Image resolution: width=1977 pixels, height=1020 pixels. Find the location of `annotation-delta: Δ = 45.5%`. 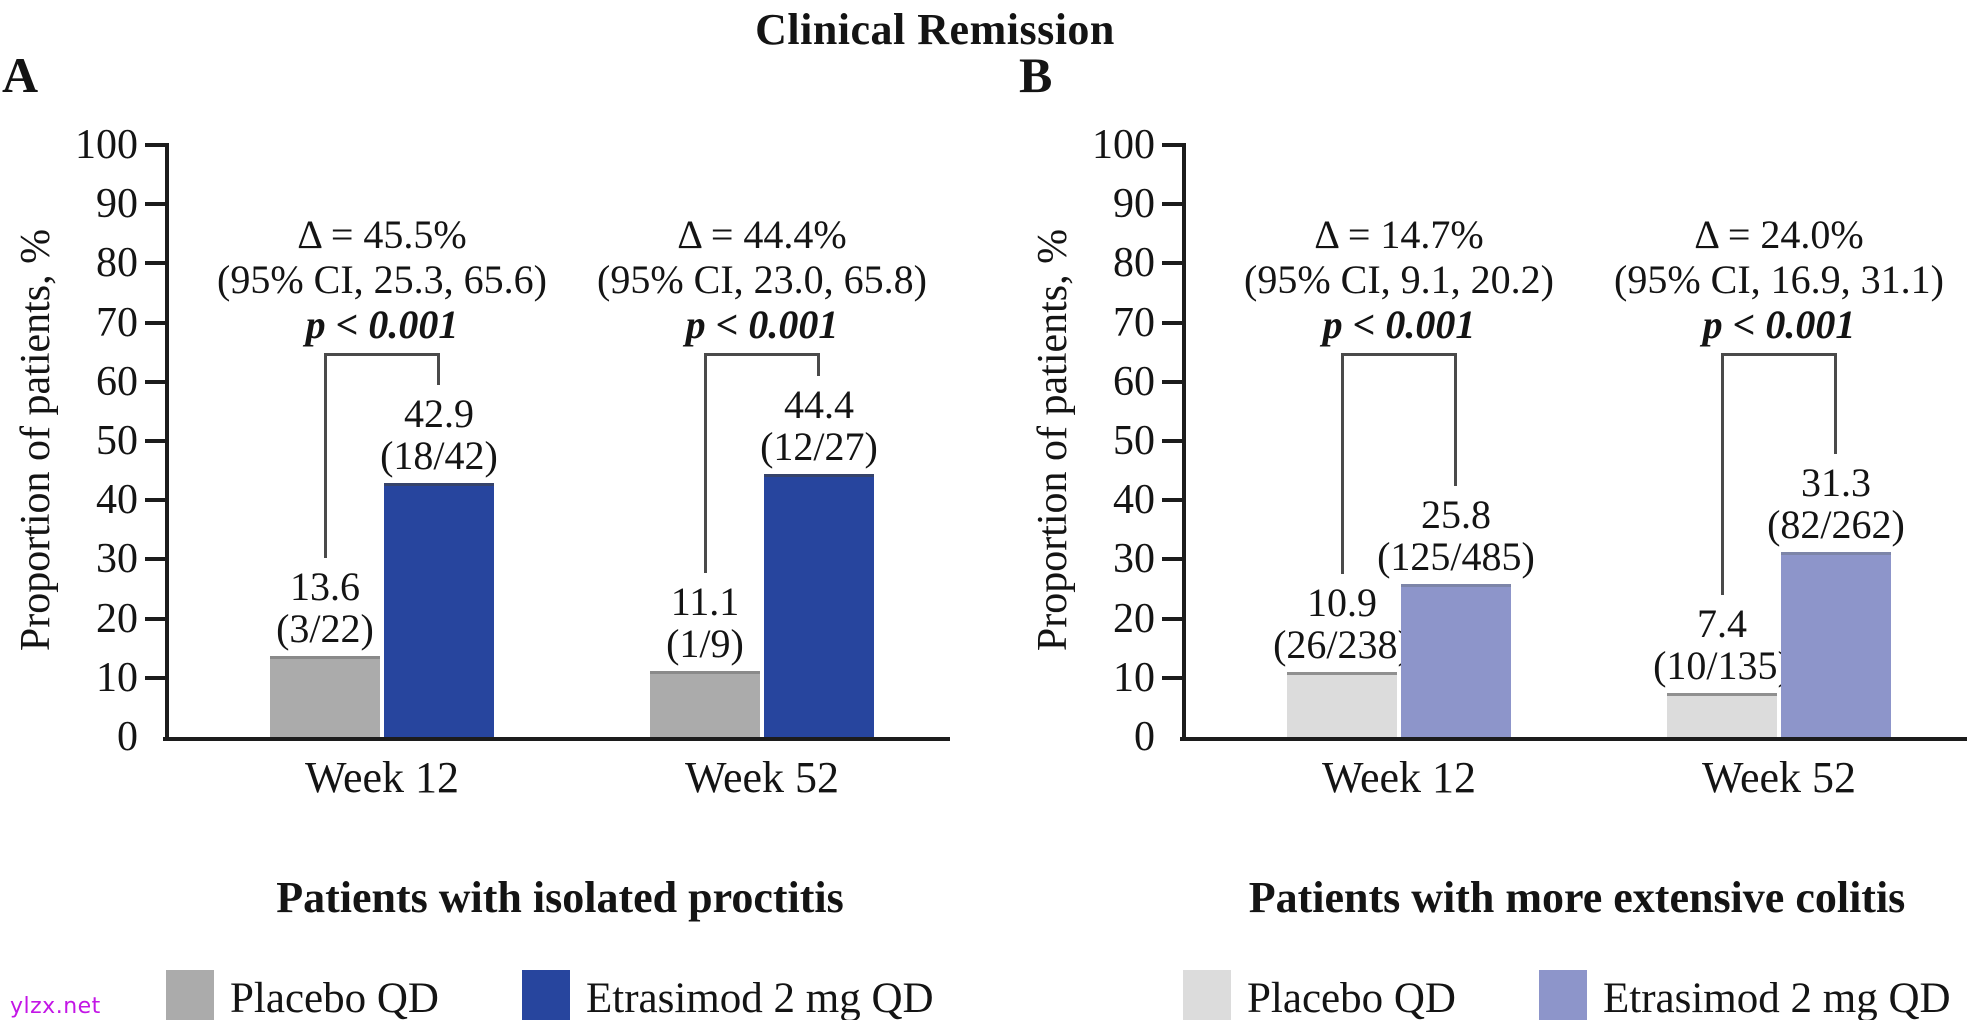

annotation-delta: Δ = 45.5% is located at coordinates (382, 234).